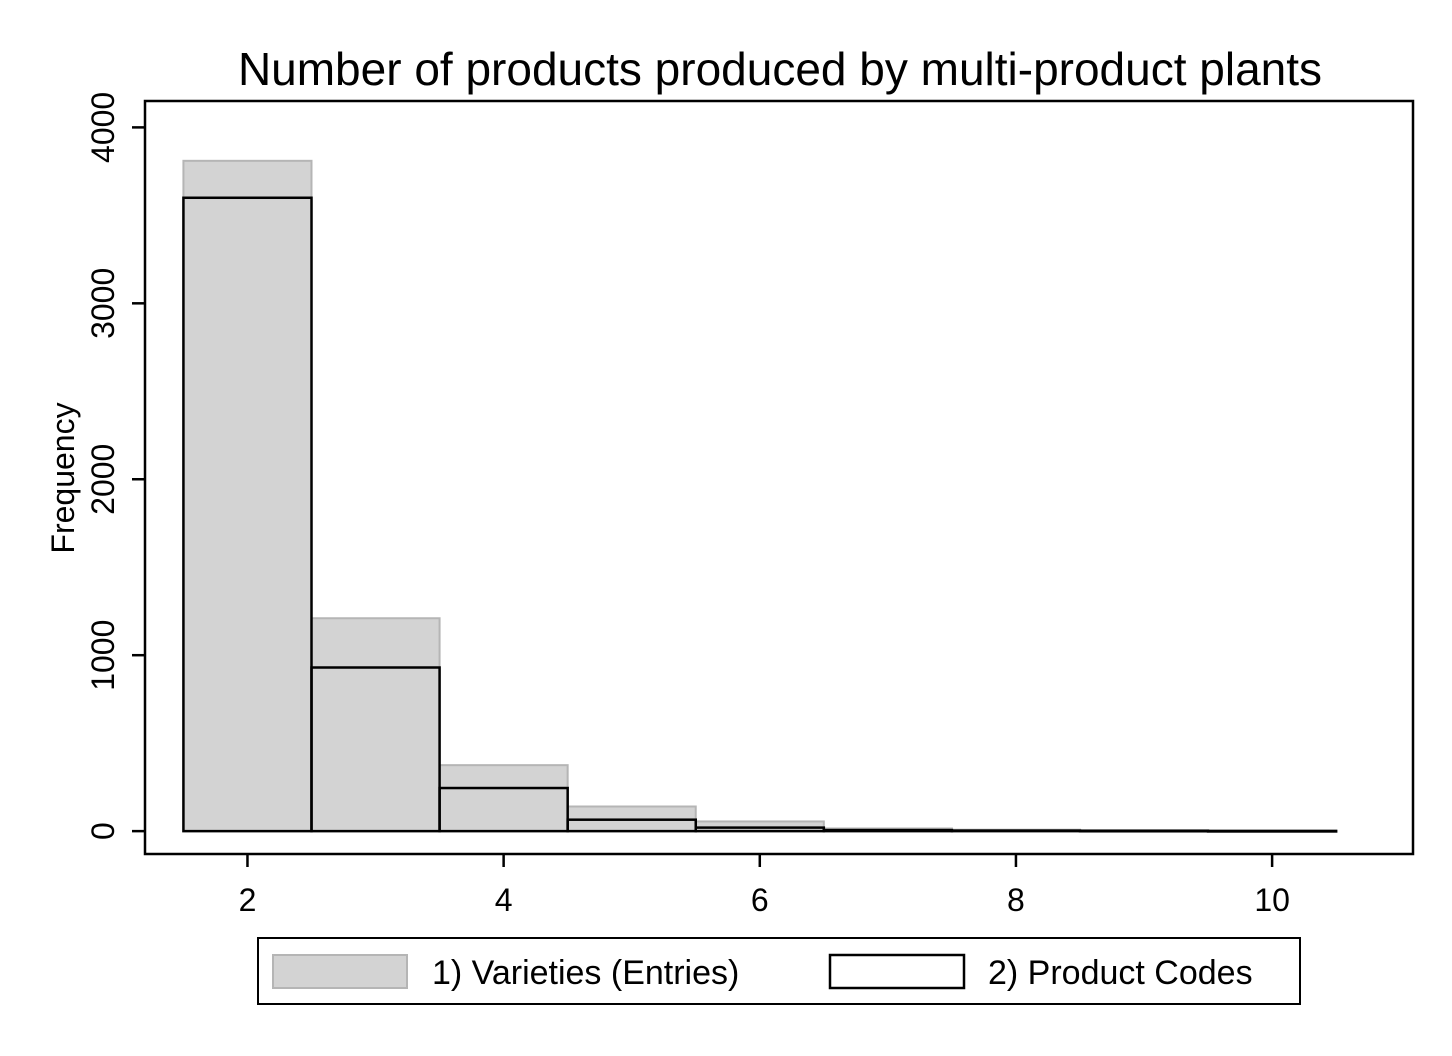  What do you see at coordinates (1272, 900) in the screenshot?
I see `x-tick-label-10: 10` at bounding box center [1272, 900].